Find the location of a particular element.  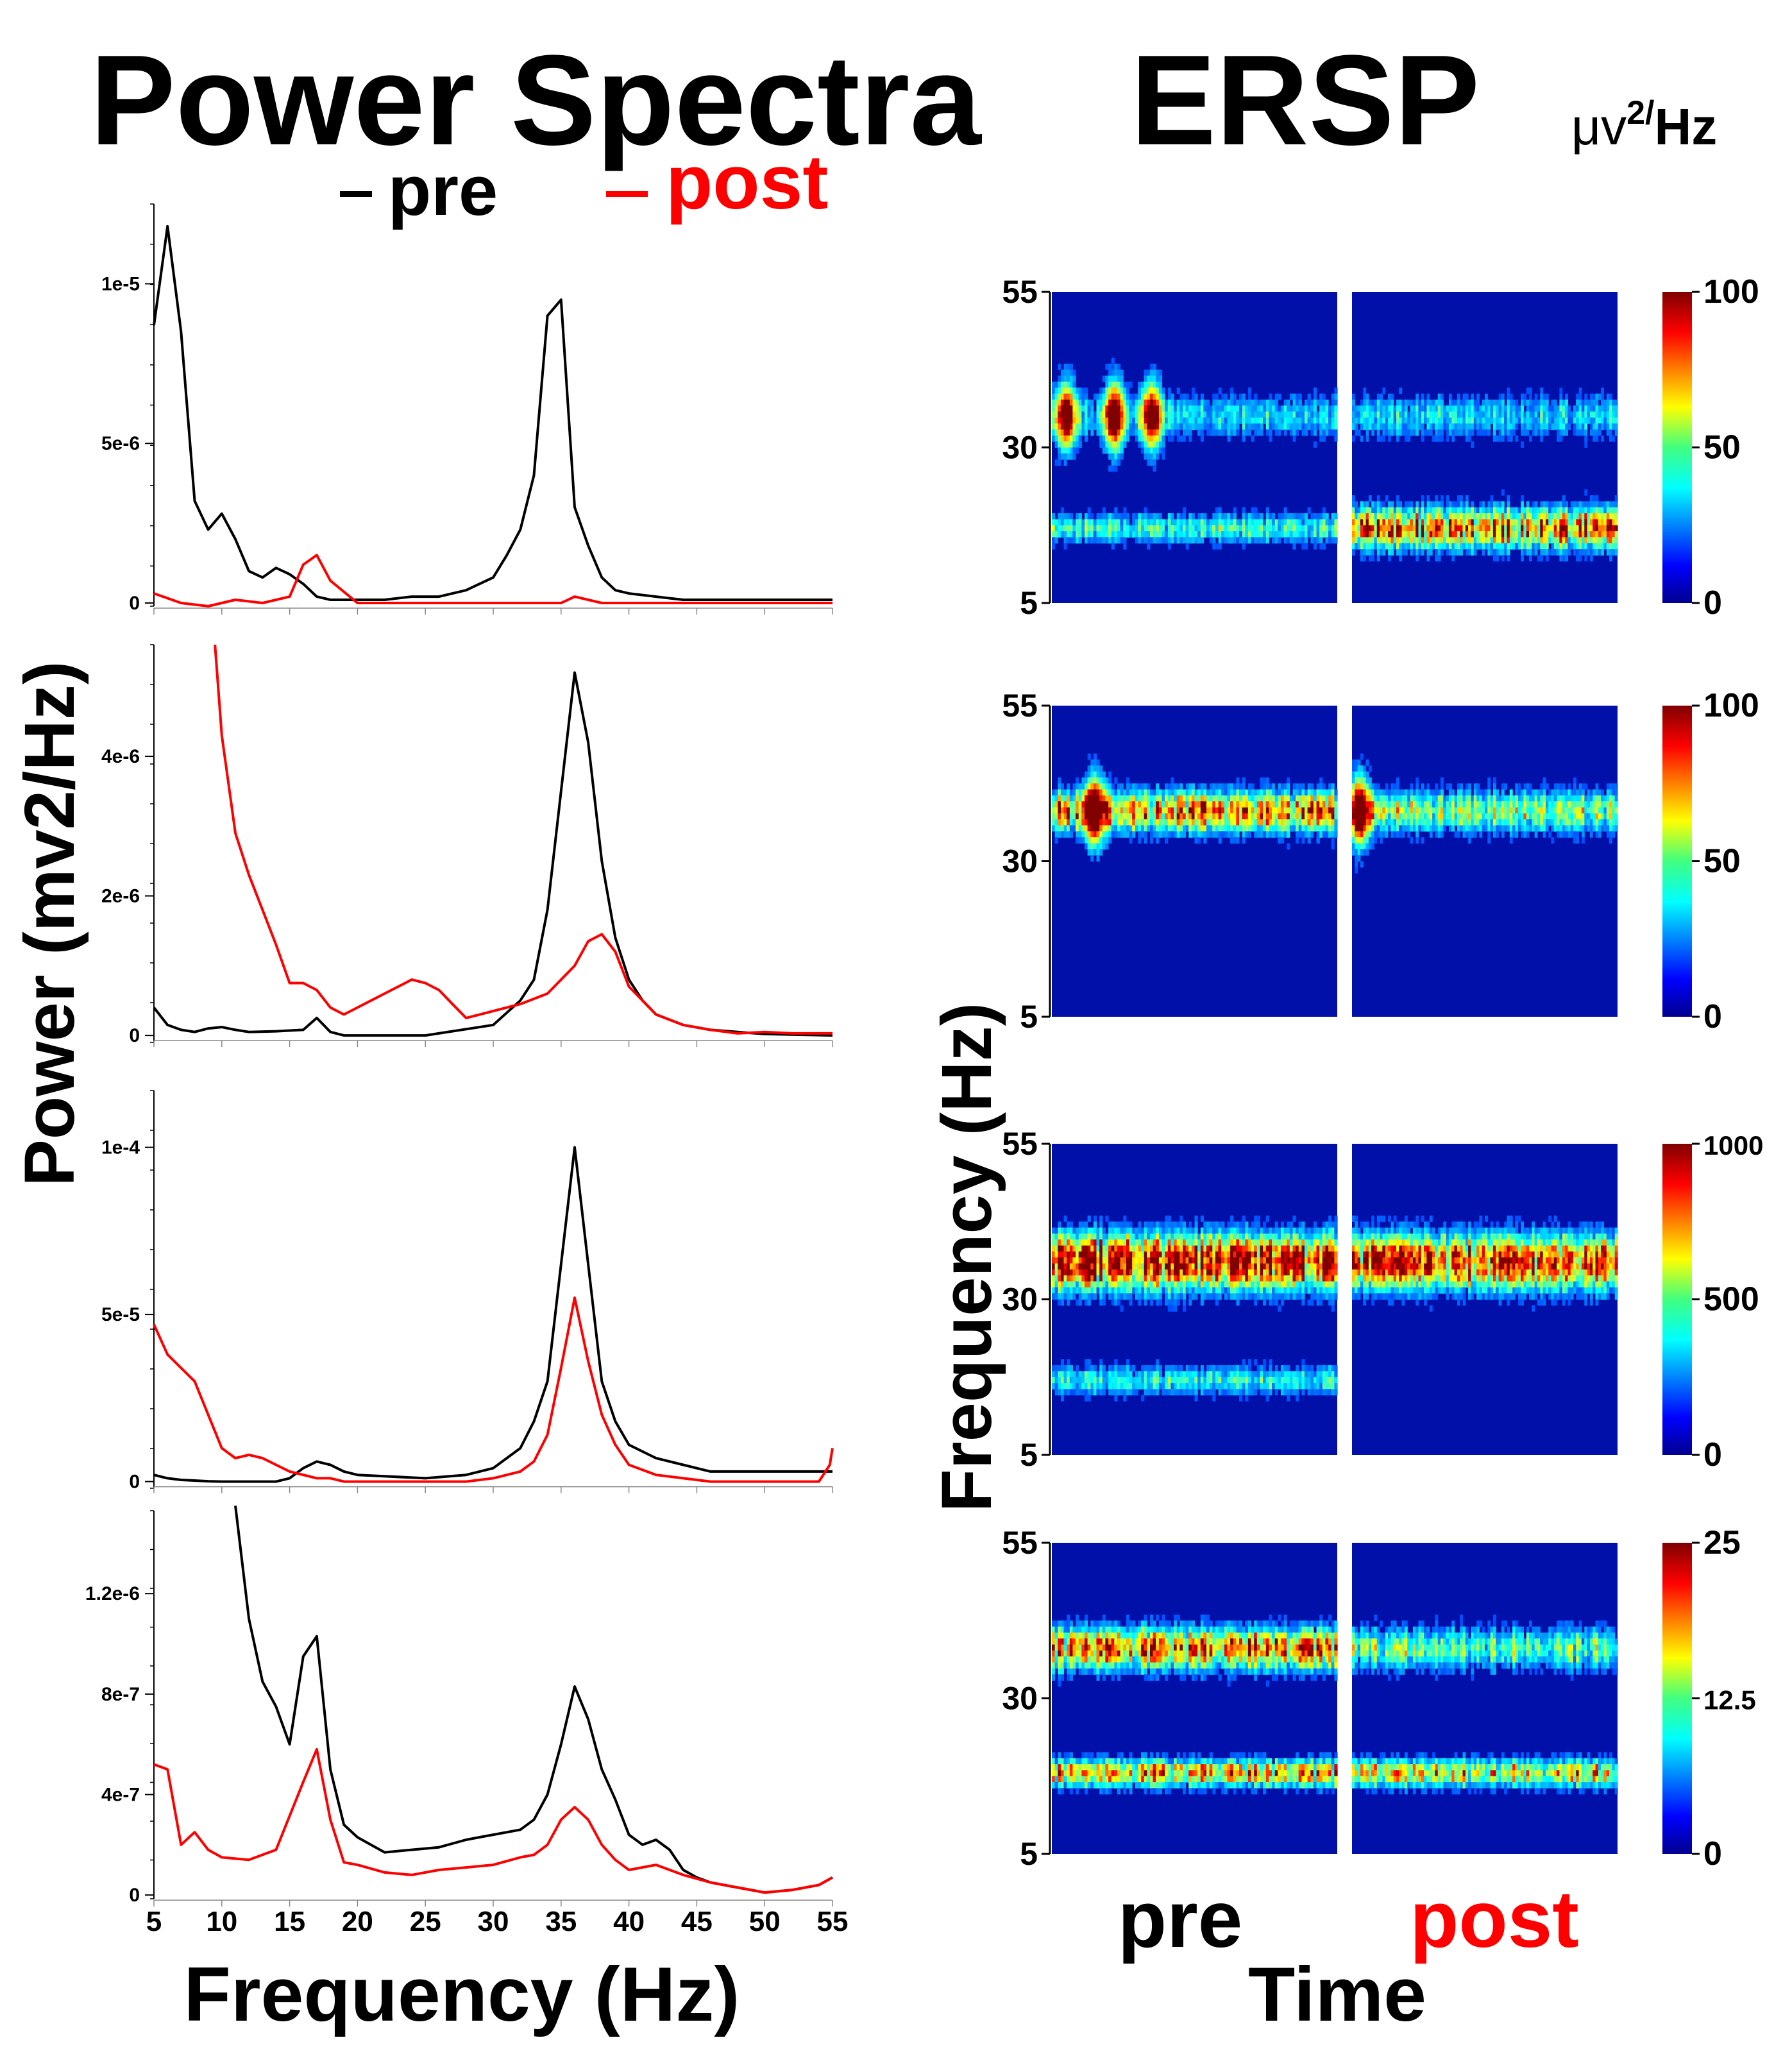

ersp-background is located at coordinates (1194, 862).